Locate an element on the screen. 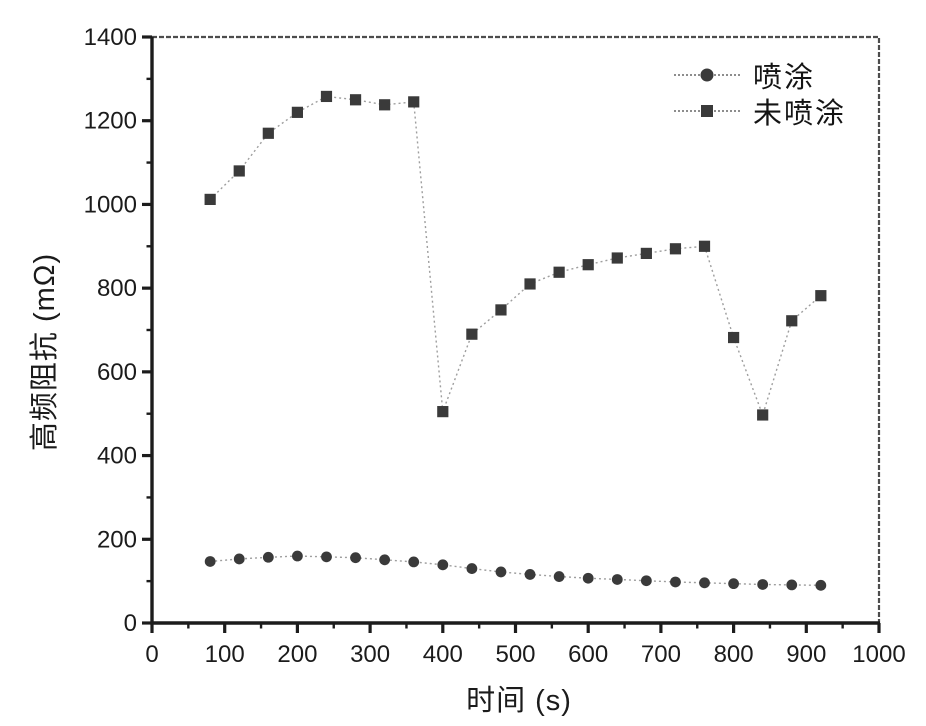 The height and width of the screenshot is (726, 926). legend-item-sprayed: 喷涂 is located at coordinates (760, 75).